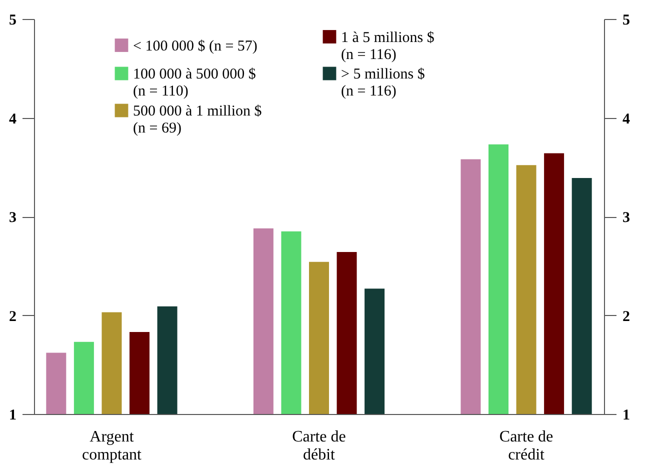 This screenshot has width=648, height=474. Describe the element at coordinates (626, 218) in the screenshot. I see `y2-tick-label: 3` at that location.